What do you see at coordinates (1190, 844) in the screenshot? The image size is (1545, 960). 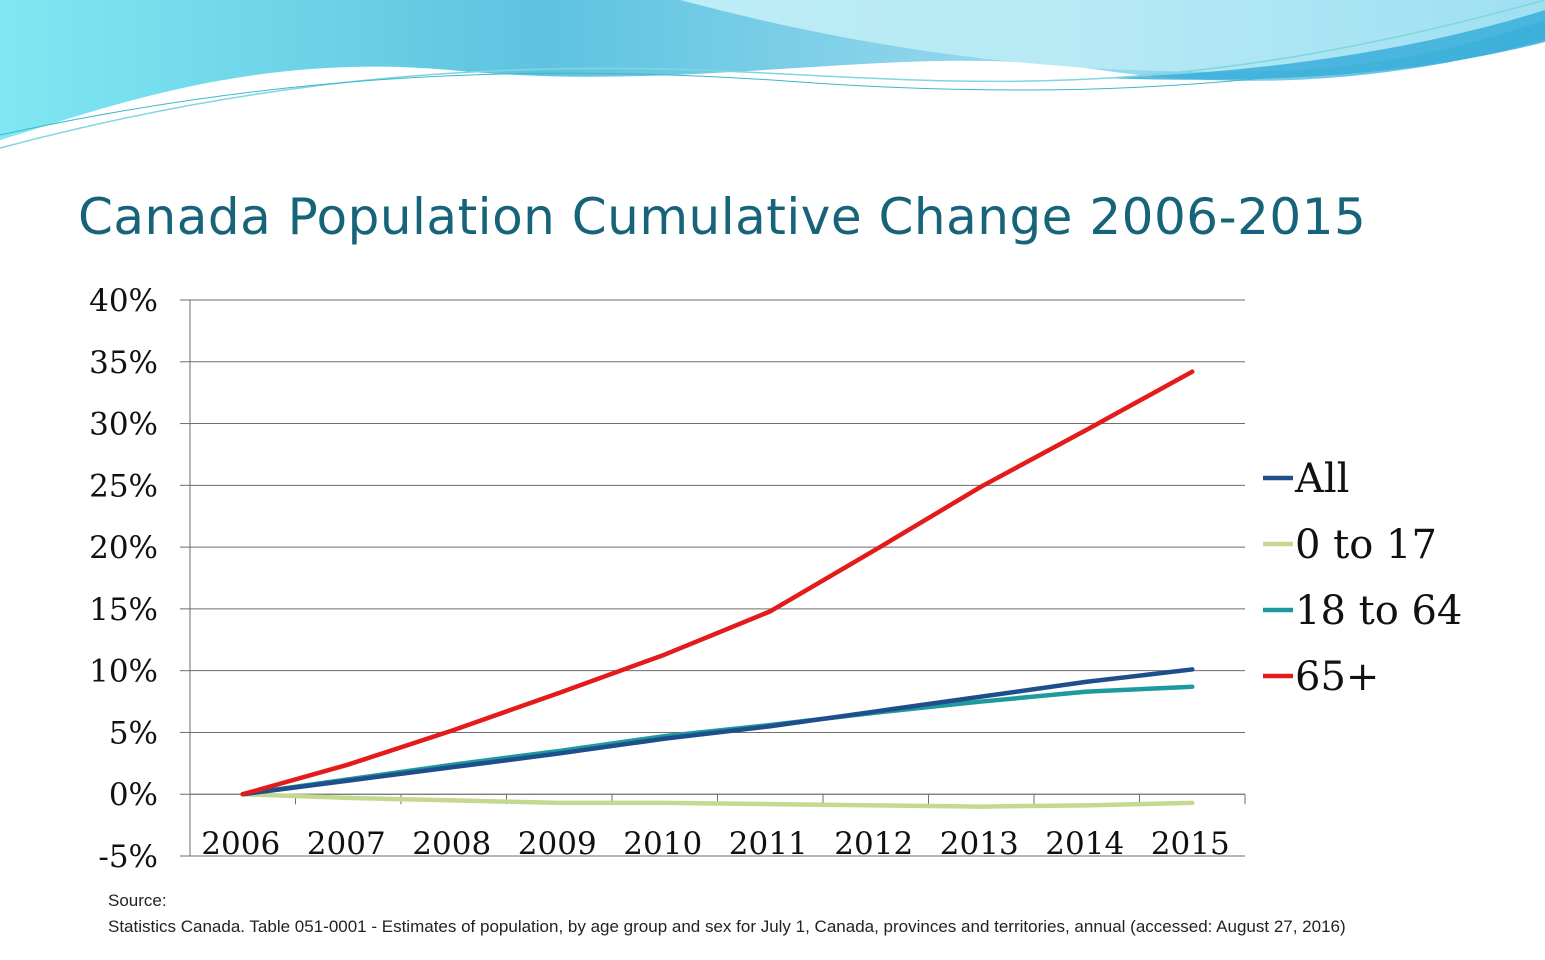 I see `x-tick-label: 2015` at bounding box center [1190, 844].